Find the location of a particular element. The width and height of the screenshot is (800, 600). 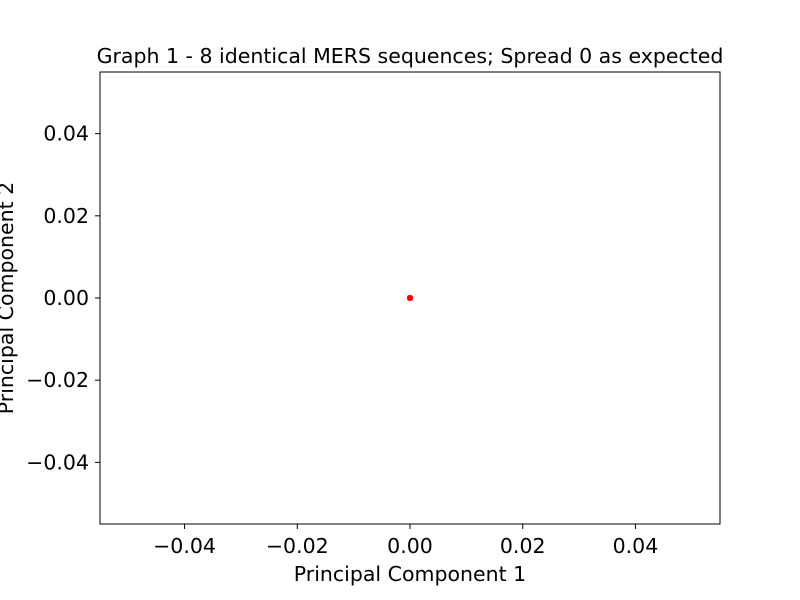

points-layer is located at coordinates (410, 298).